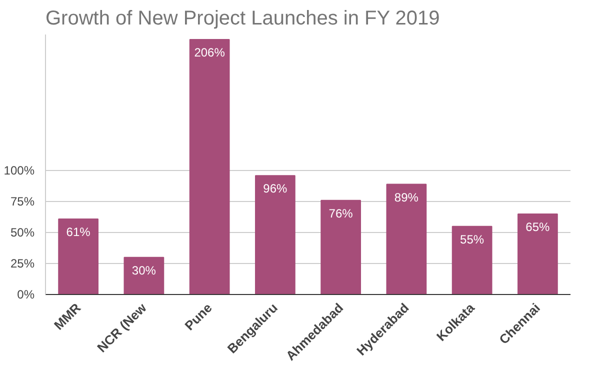 This screenshot has width=600, height=371. I want to click on y-tick-label: 25%, so click(22, 263).